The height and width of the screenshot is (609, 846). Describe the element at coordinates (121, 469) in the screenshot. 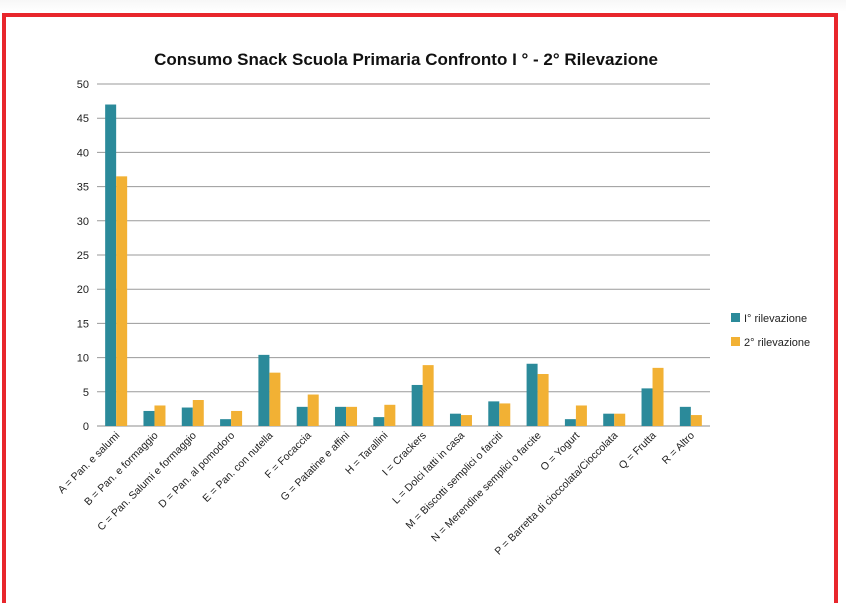

I see `category-label: B = Pan. e formaggio` at that location.